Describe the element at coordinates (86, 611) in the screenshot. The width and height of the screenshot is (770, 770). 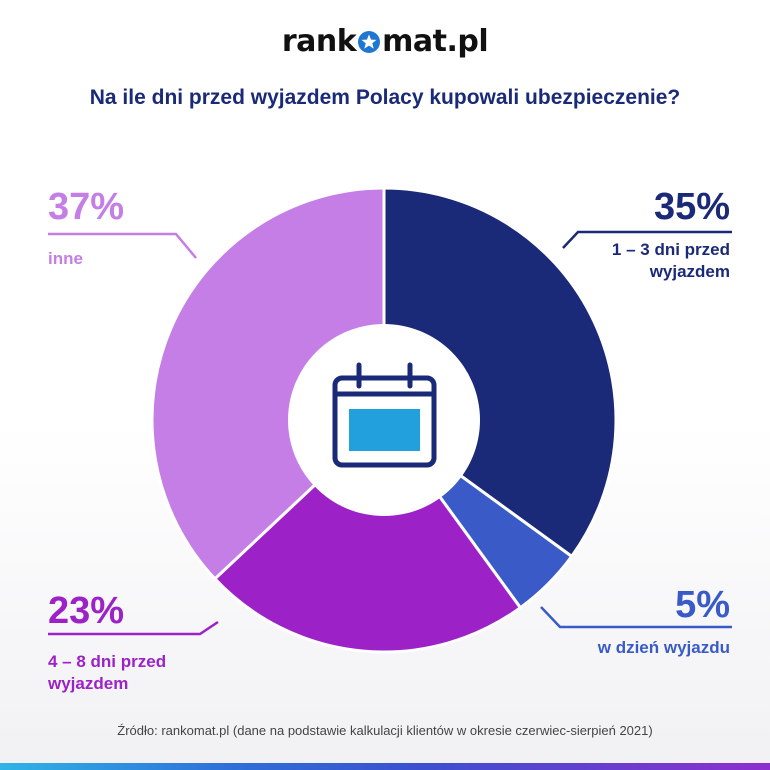
I see `slice-value-4-8-dni: 23%` at that location.